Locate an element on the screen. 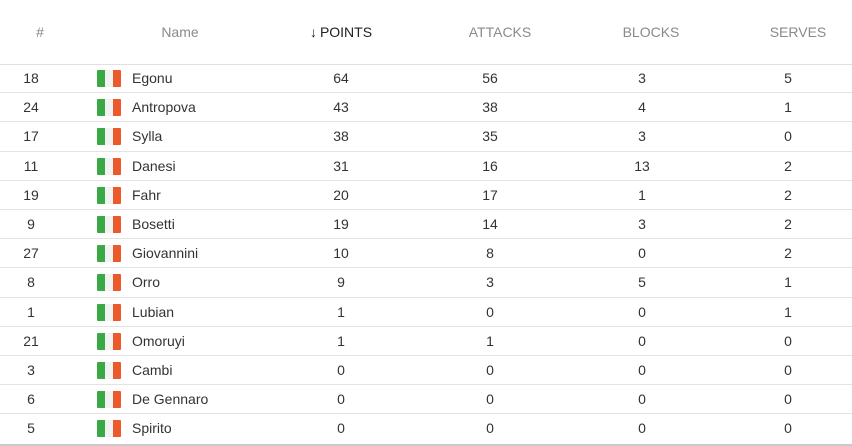 The image size is (852, 446). player-name: Antropova is located at coordinates (164, 107).